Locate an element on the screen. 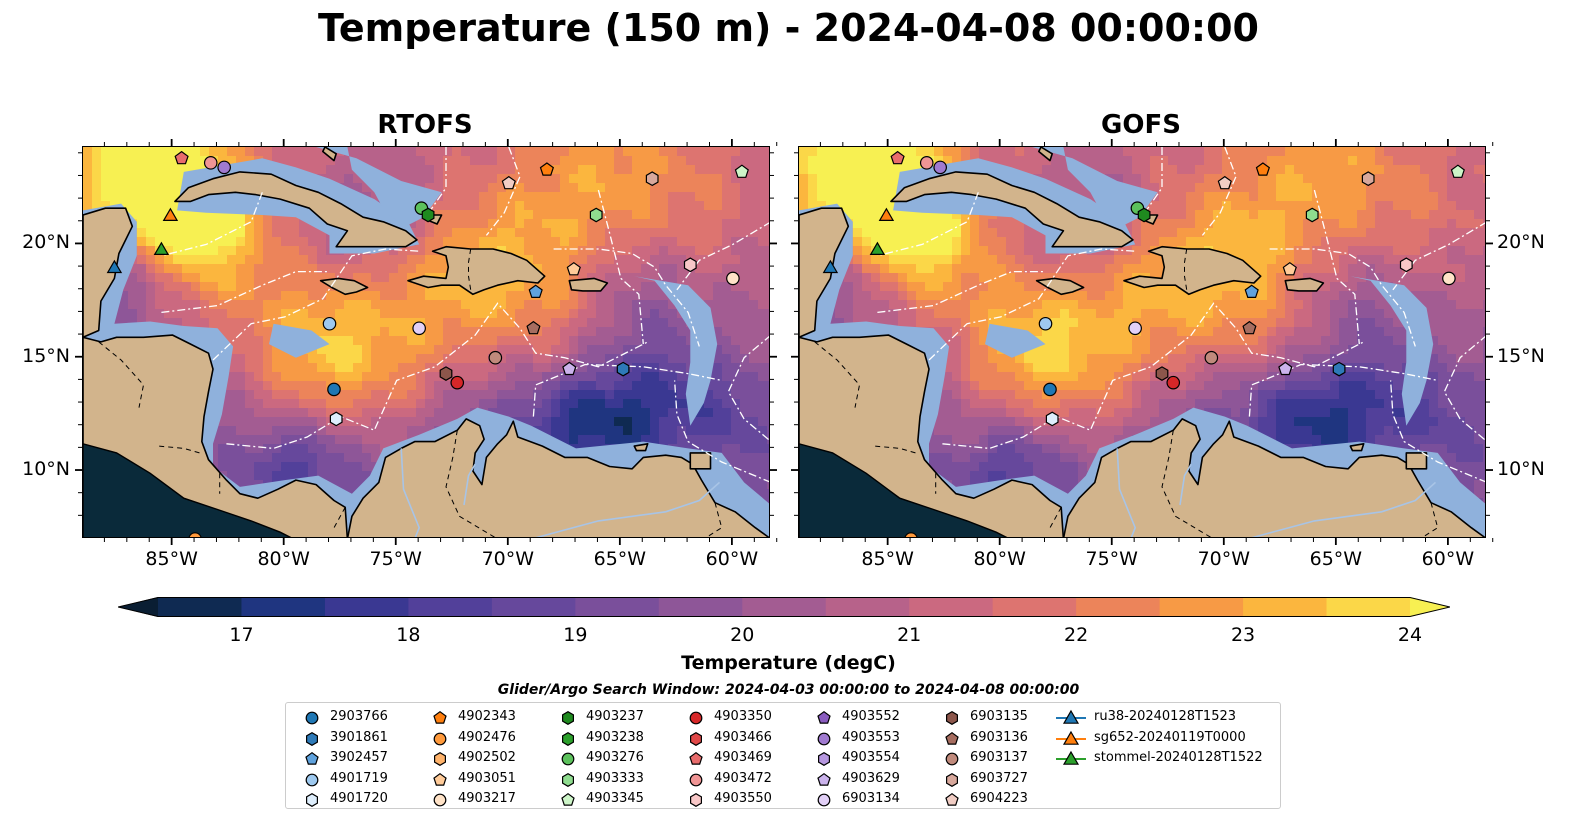 This screenshot has height=828, width=1577. rtofs-glider-stommel is located at coordinates (161, 248).